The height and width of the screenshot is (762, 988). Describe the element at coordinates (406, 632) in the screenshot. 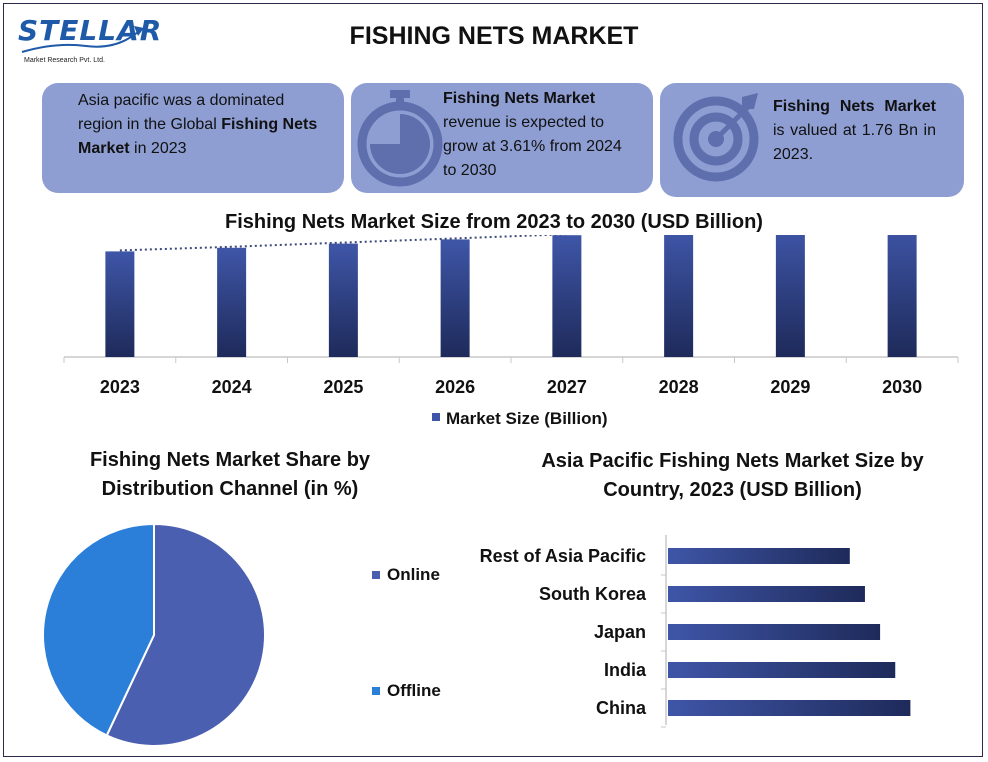

I see `pie-legend: Online Offline` at that location.